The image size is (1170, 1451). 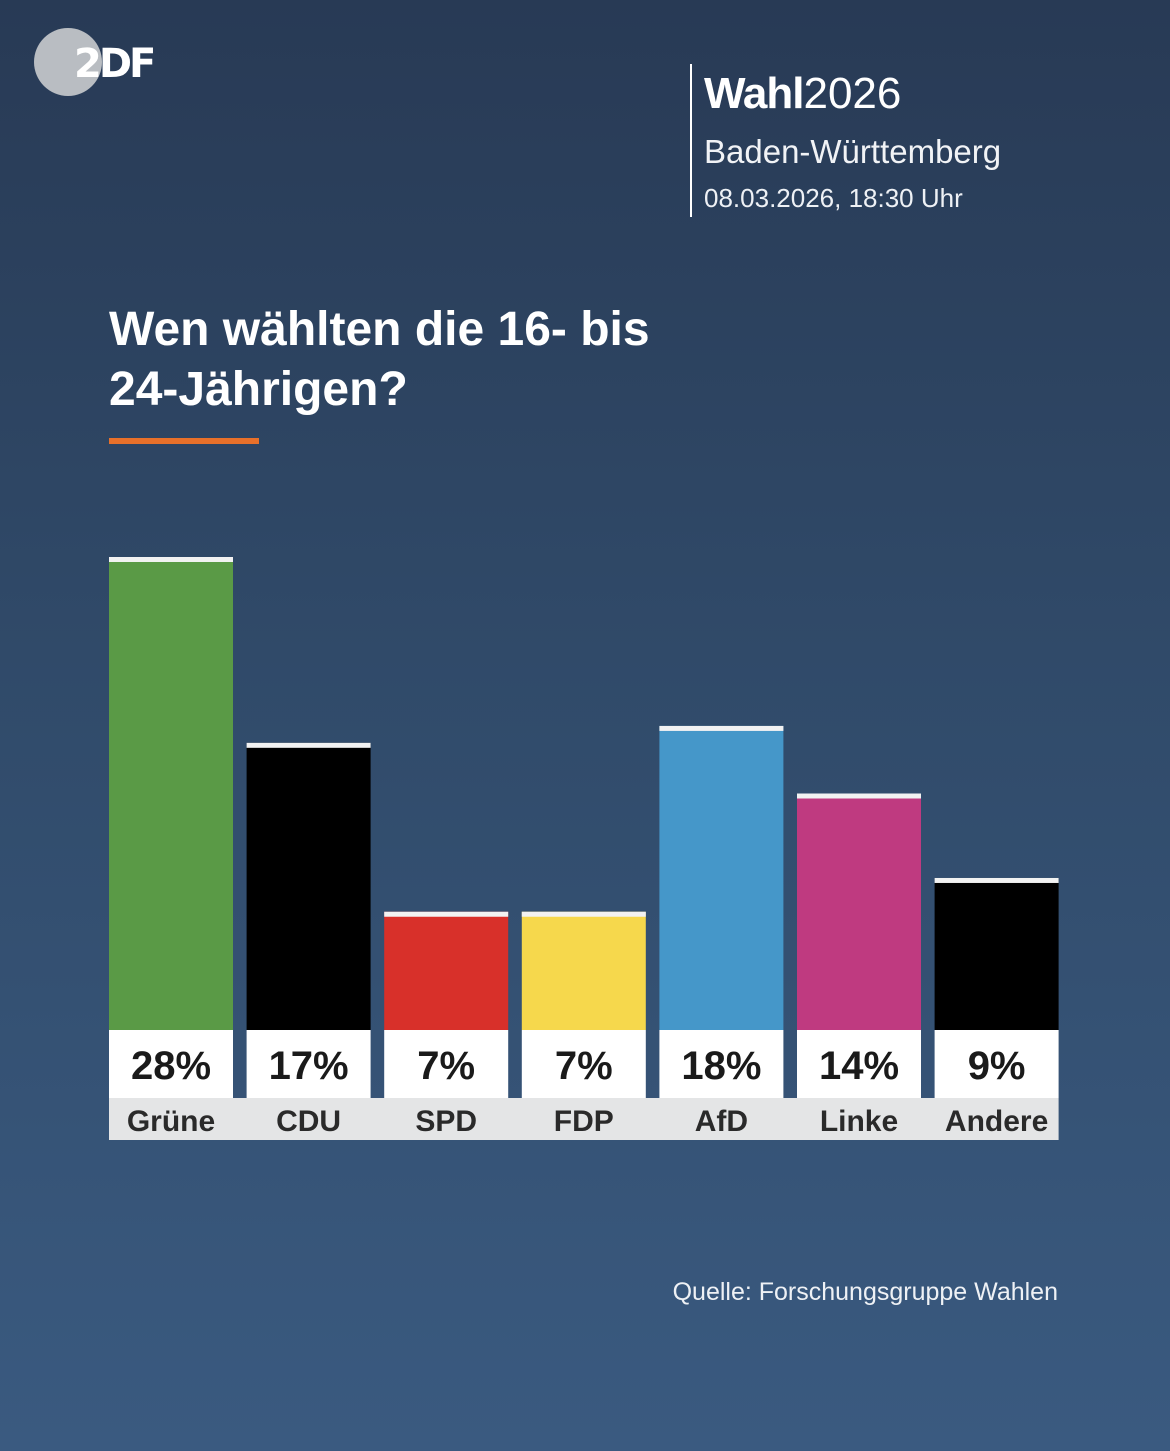 What do you see at coordinates (171, 1121) in the screenshot?
I see `category-label-gr-ne: Grüne` at bounding box center [171, 1121].